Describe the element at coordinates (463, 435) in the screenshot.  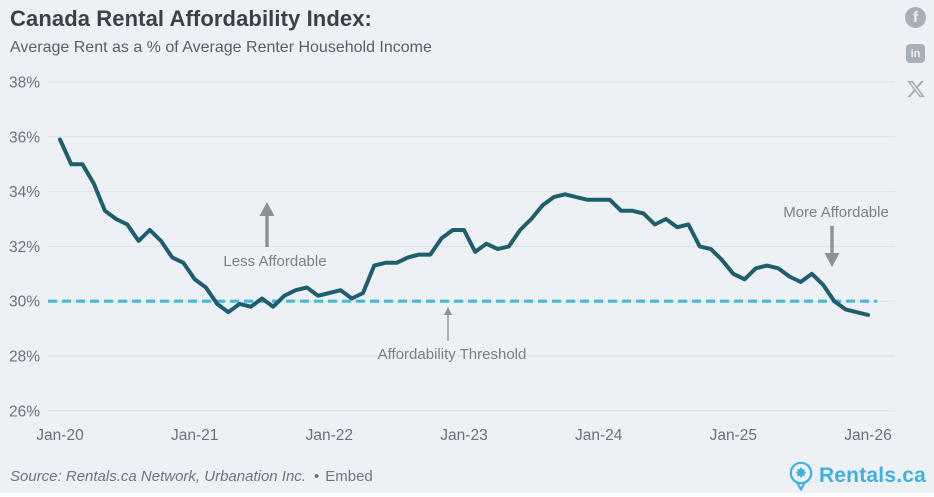
I see `x-tick-label-Jan-23: Jan-23` at that location.